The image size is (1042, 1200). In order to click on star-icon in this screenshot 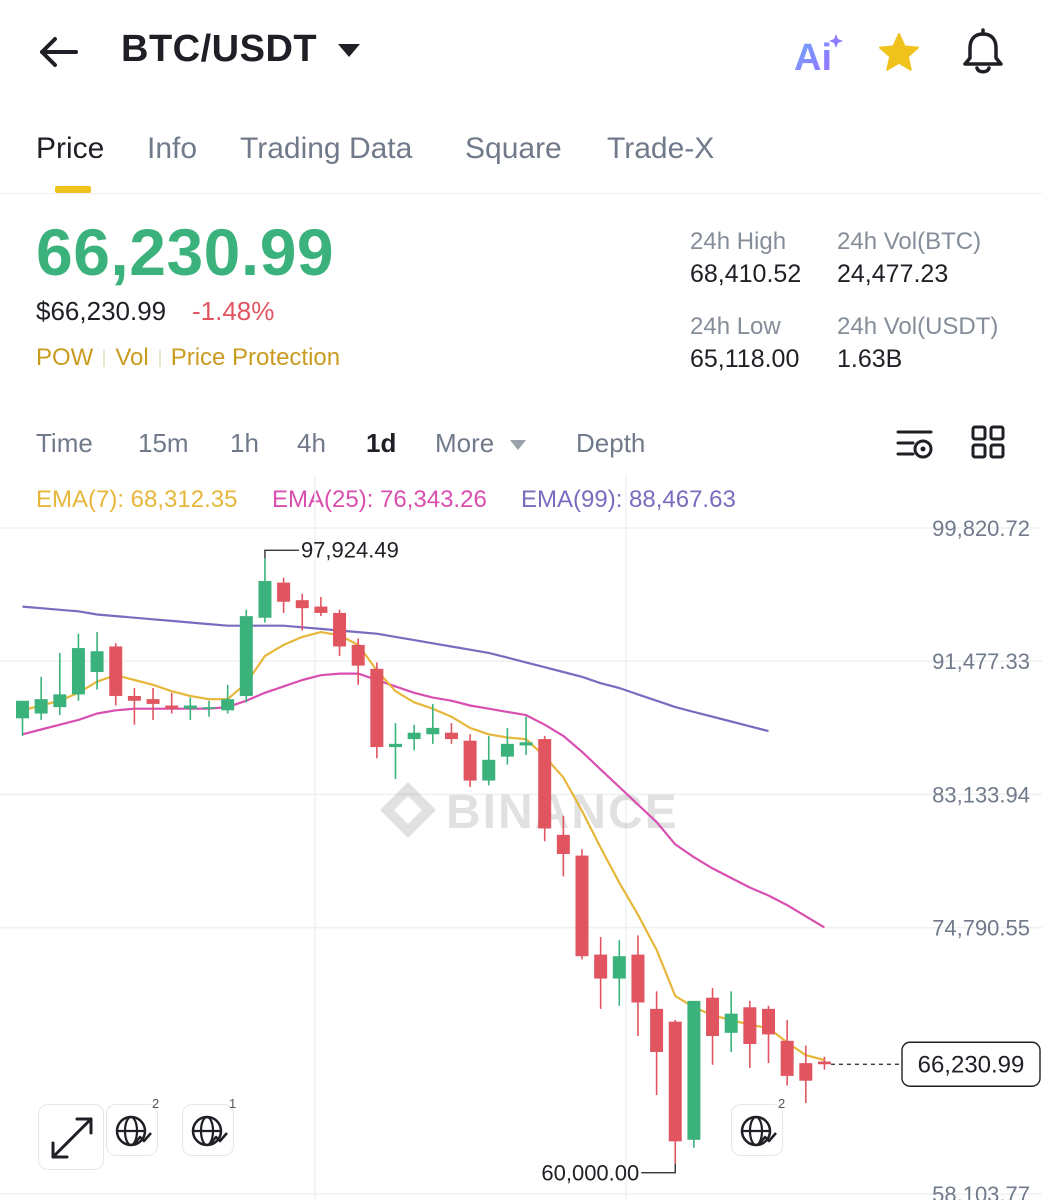, I will do `click(899, 53)`.